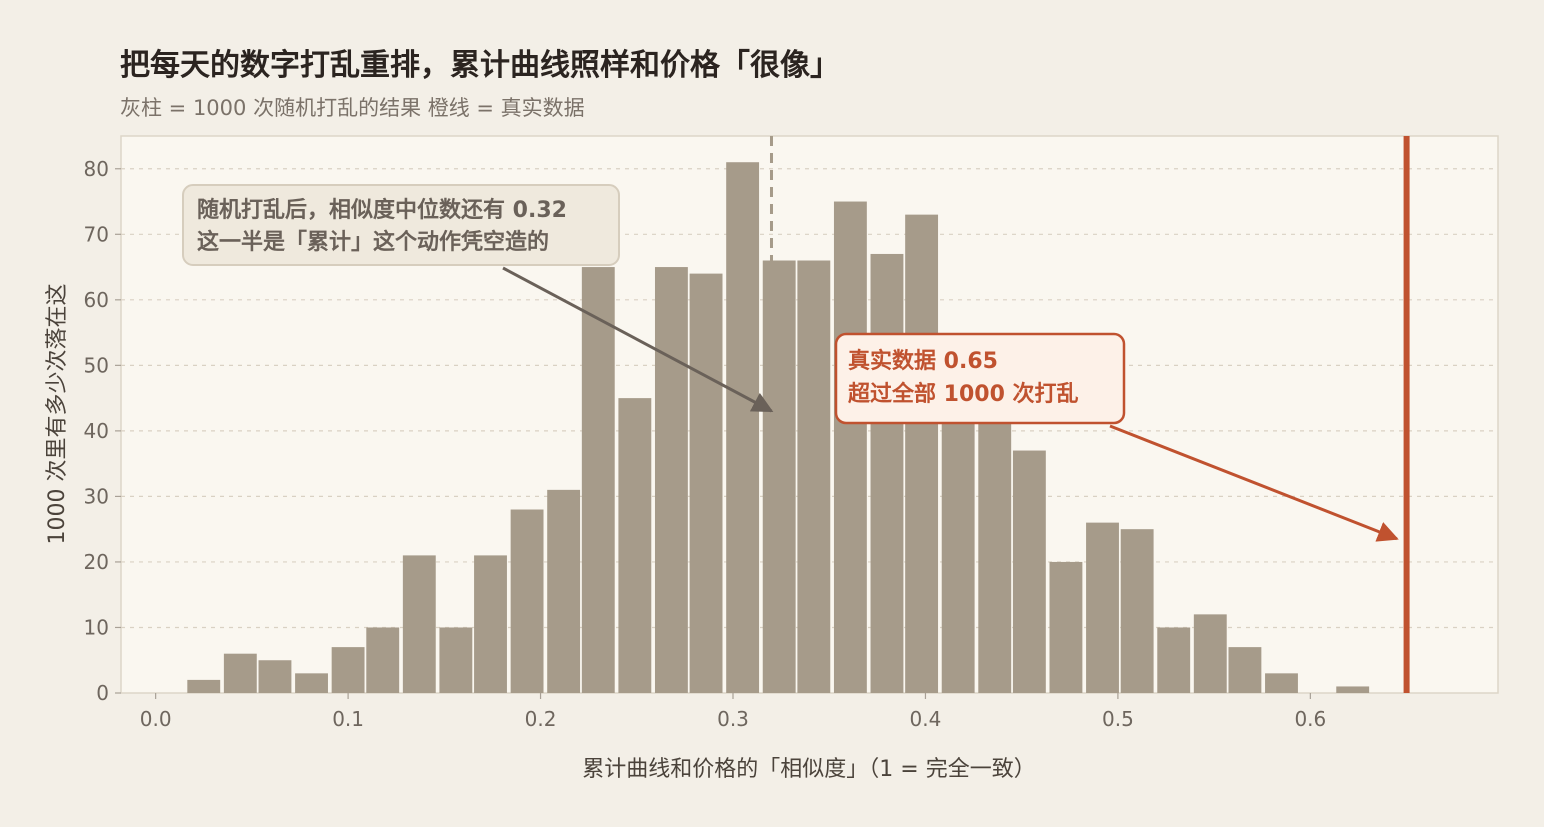 This screenshot has height=827, width=1544. What do you see at coordinates (352, 108) in the screenshot?
I see `chart-subtitle: 灰柱 = 1000 次随机打乱的结果 橙线 = 真实数据` at bounding box center [352, 108].